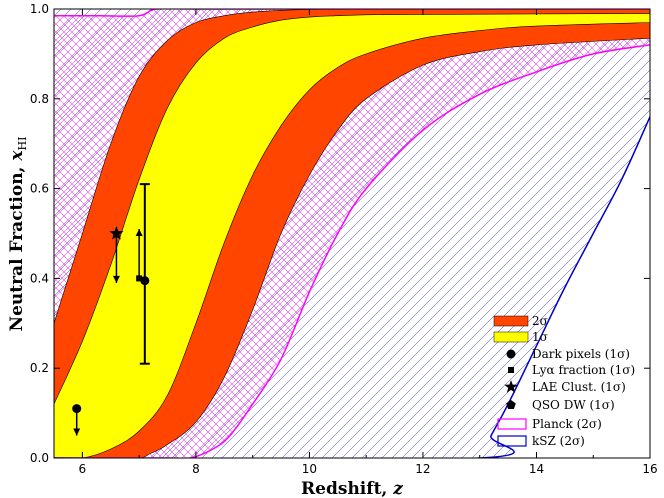  I want to click on legend-label-lya-fraction: Lyα fraction (1σ), so click(583, 370).